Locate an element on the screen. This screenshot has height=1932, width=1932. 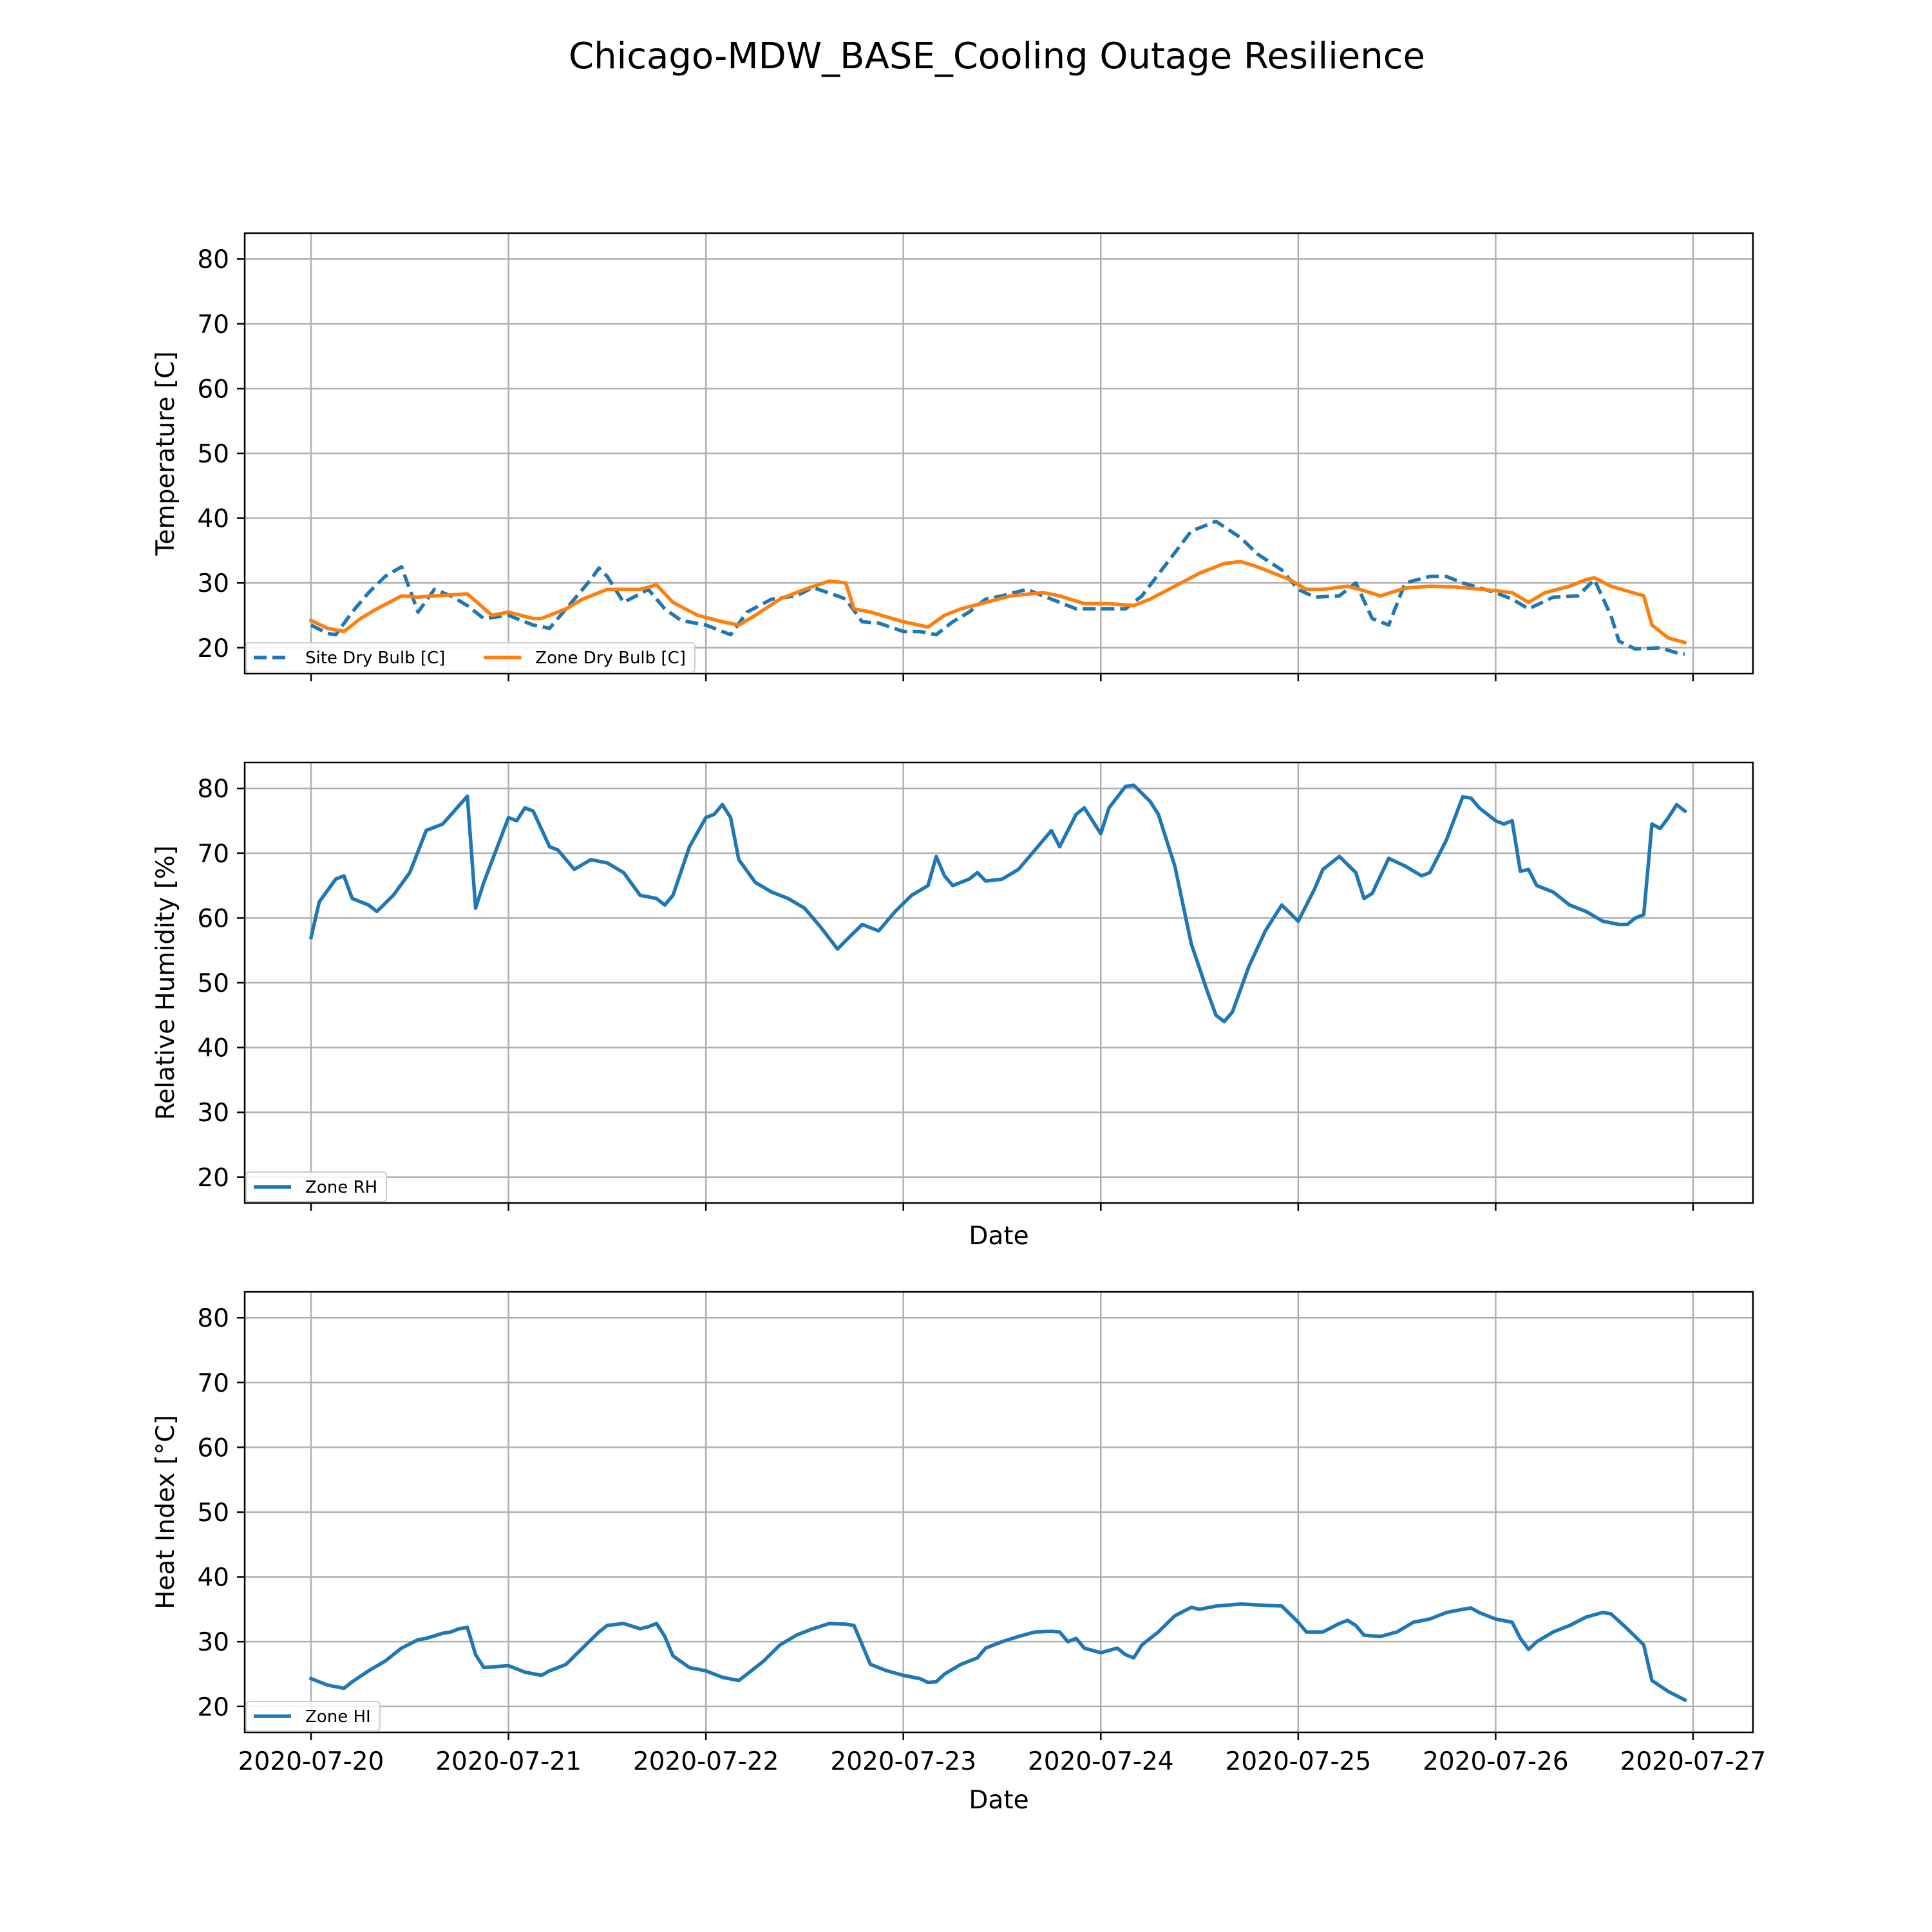
legend: Zone RH is located at coordinates (317, 1187).